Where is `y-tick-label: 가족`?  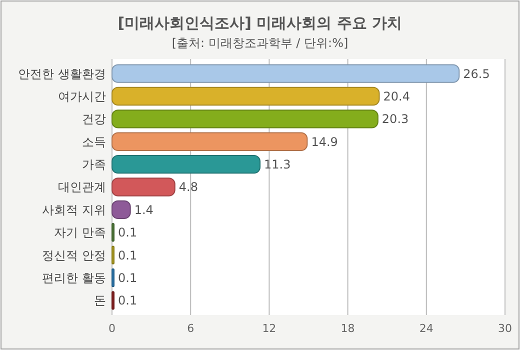 y-tick-label: 가족 is located at coordinates (94, 165).